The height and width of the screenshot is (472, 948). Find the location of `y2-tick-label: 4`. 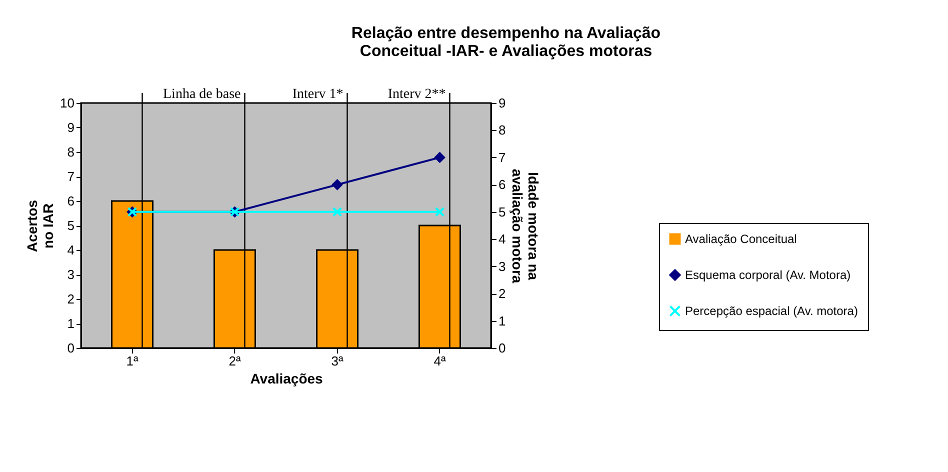

y2-tick-label: 4 is located at coordinates (502, 239).